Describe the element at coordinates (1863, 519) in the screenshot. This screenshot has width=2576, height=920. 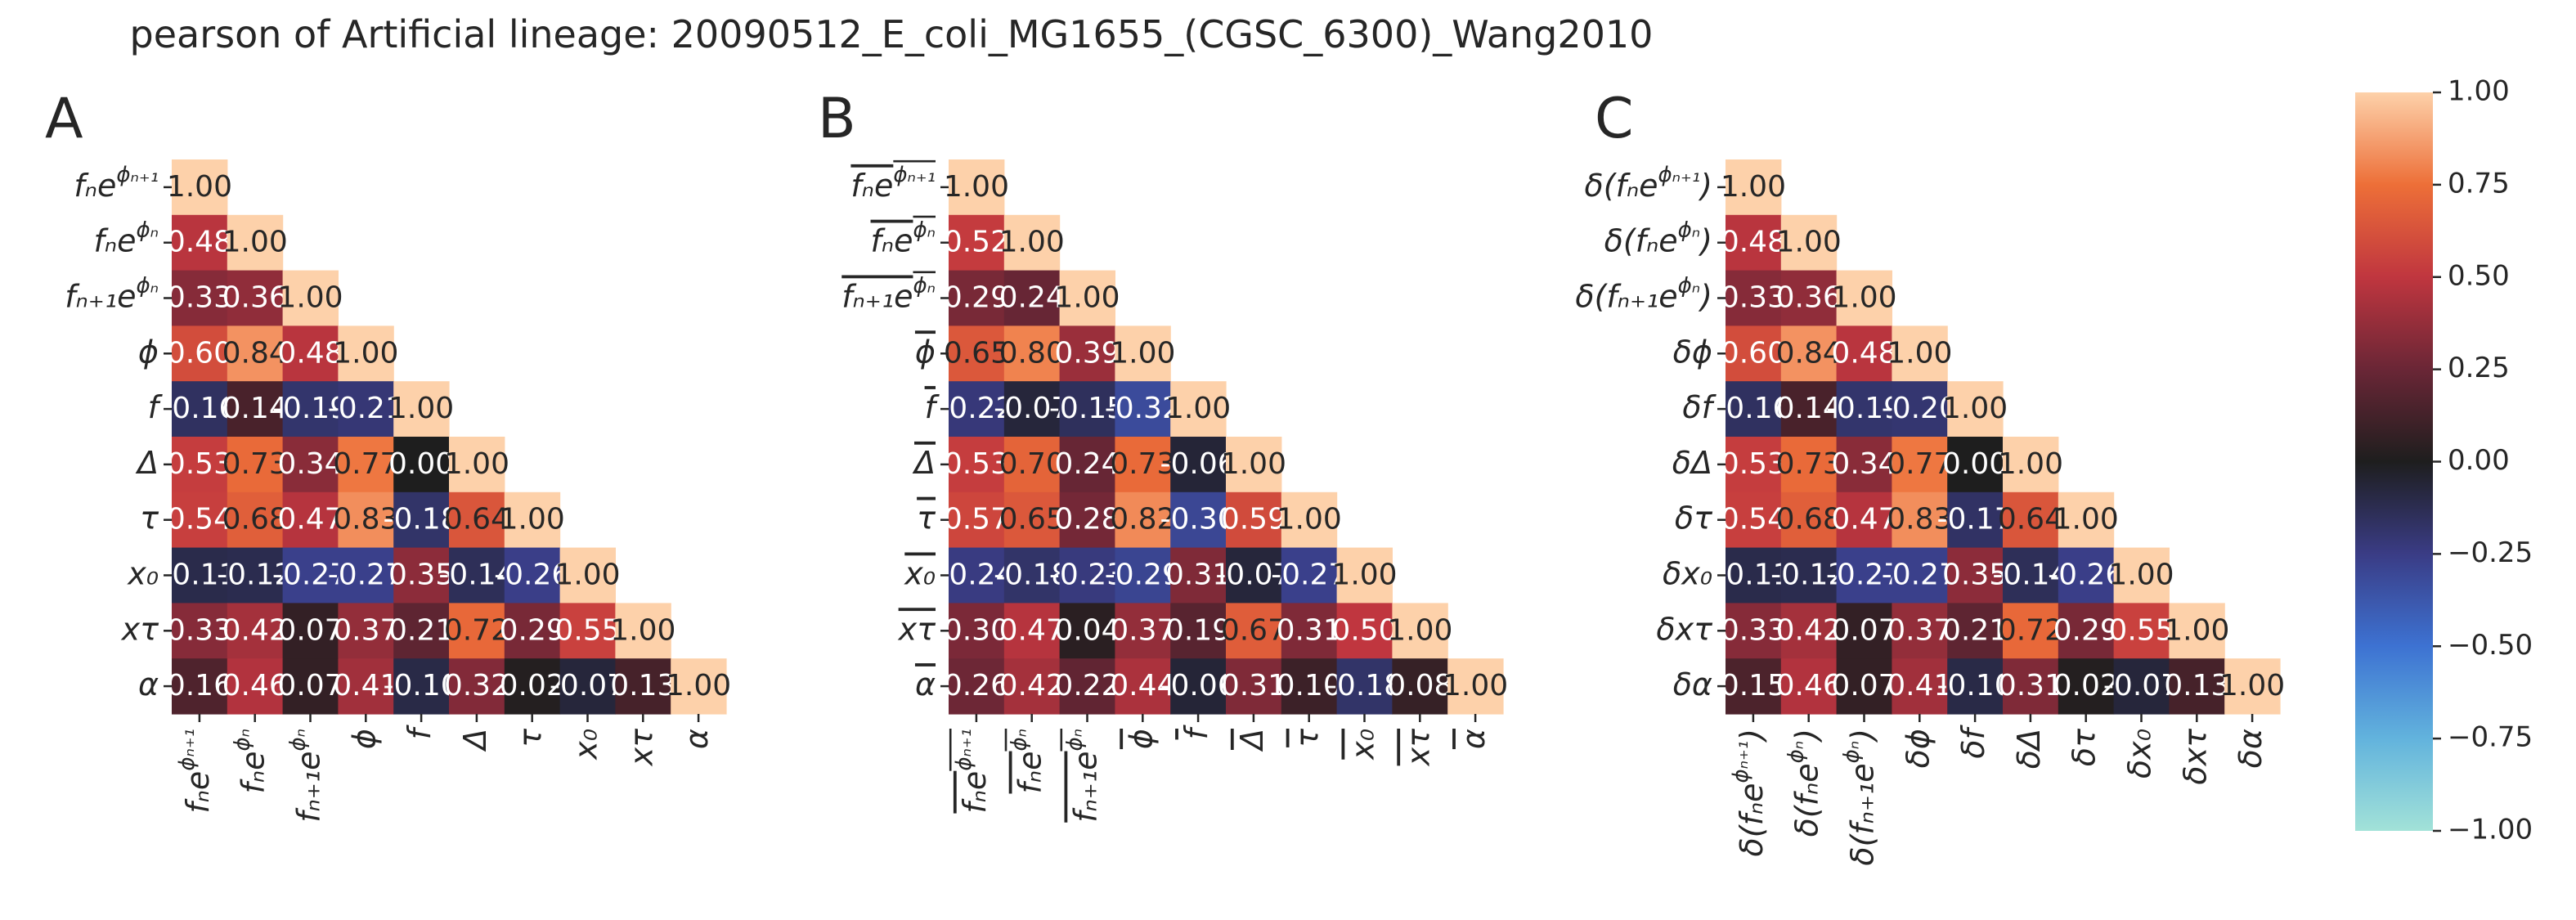
I see `cell-value-label: 0.47` at that location.